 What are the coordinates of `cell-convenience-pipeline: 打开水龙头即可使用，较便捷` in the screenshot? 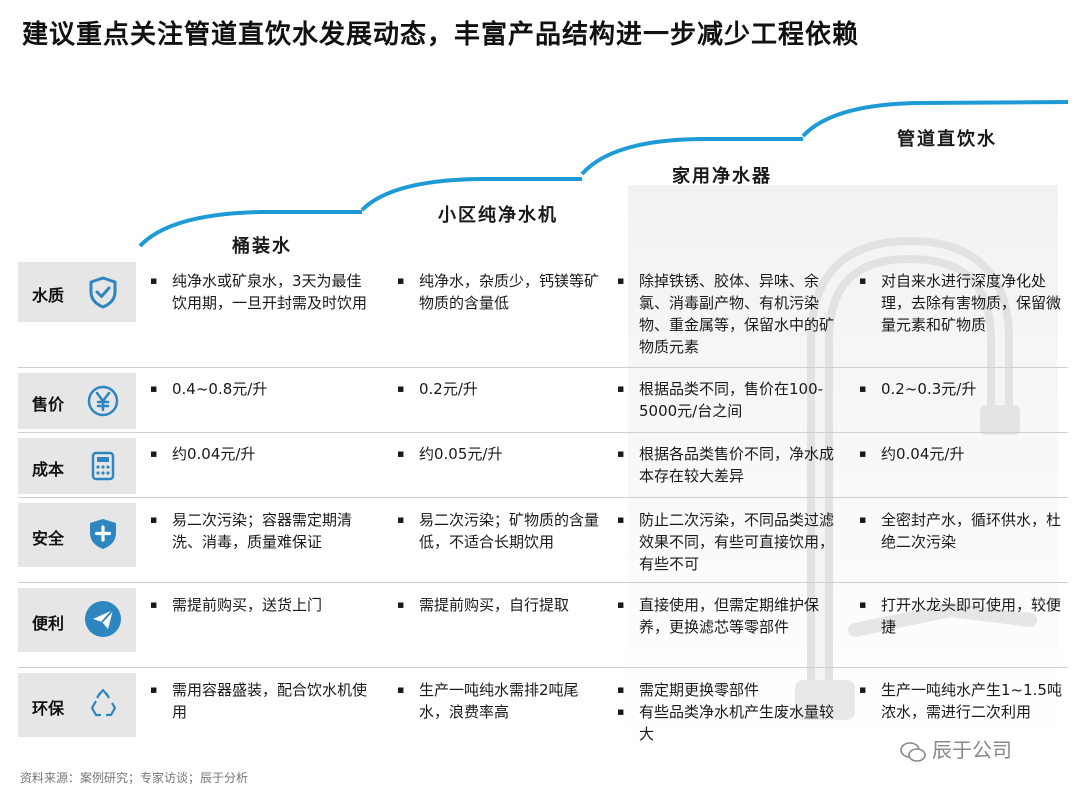 It's located at (959, 616).